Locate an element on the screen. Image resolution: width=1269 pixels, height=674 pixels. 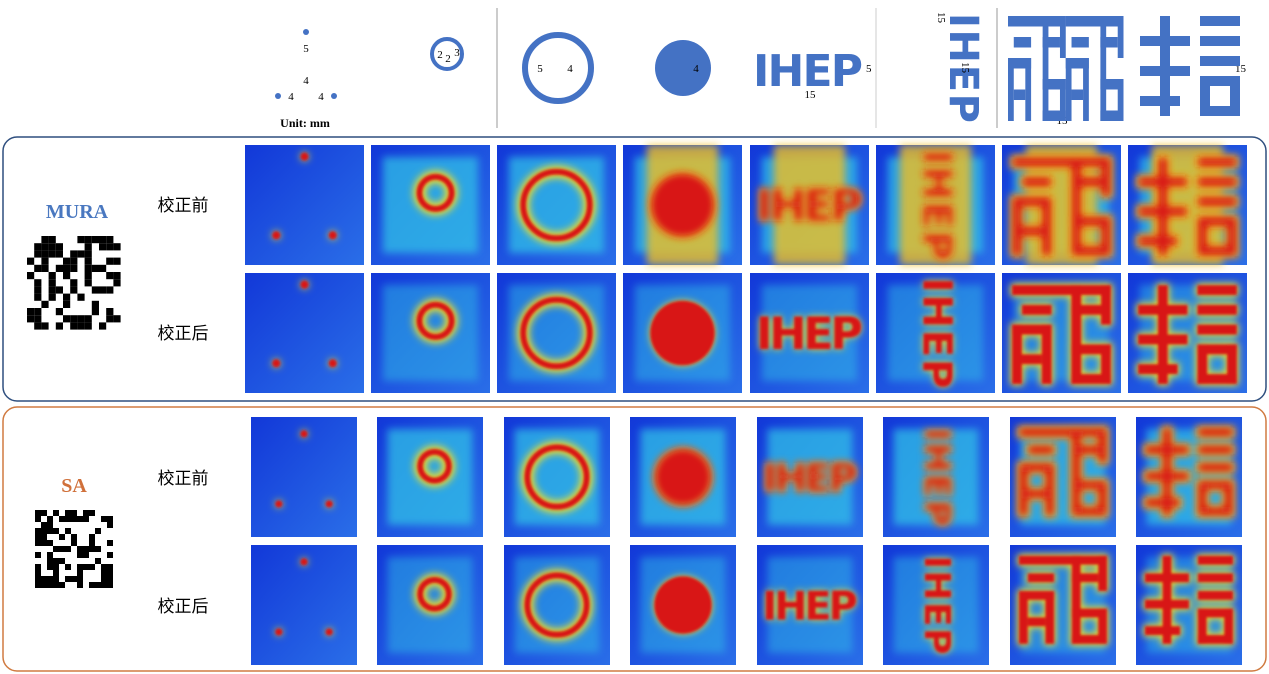
row-label: 校正前 is located at coordinates (183, 206).